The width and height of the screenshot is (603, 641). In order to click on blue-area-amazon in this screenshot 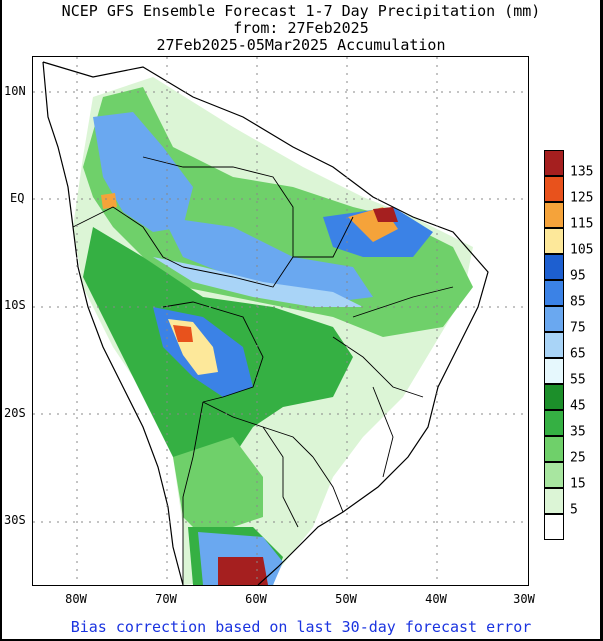, I will do `click(268, 259)`.